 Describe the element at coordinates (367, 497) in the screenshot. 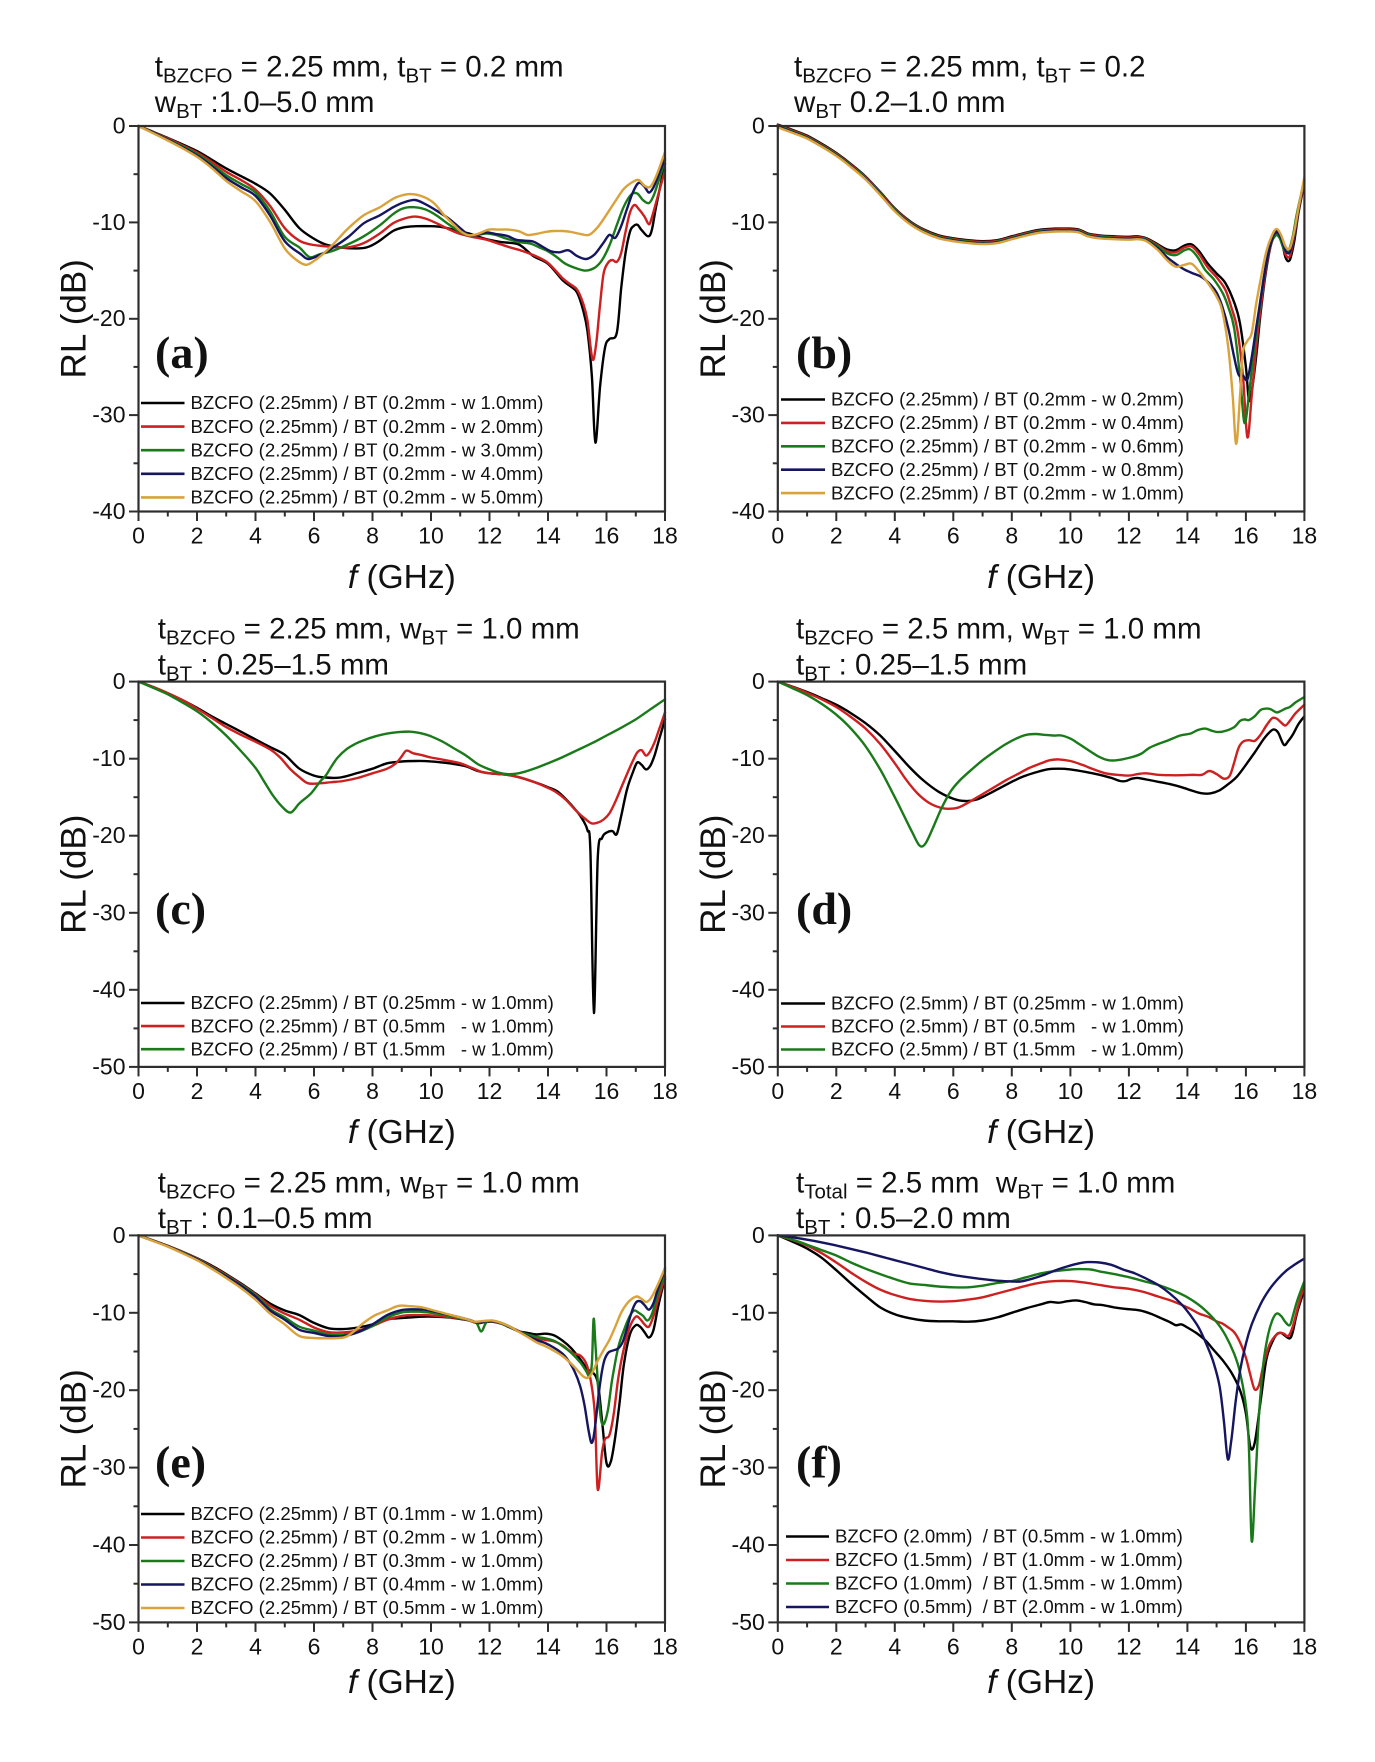

I see `svg-text:BZCFO (2.25mm) / BT (0.2mm - w: BZCFO (2.25mm) / BT (0.2mm - w 5.0mm)` at that location.